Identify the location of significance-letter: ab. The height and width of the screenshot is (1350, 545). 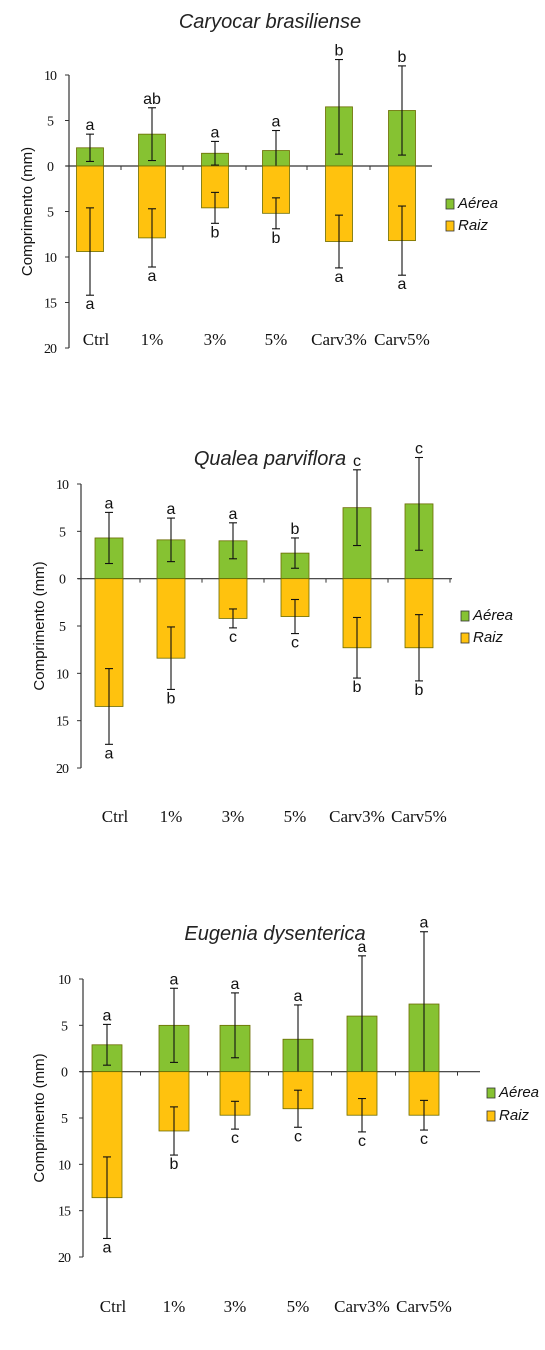
(152, 99).